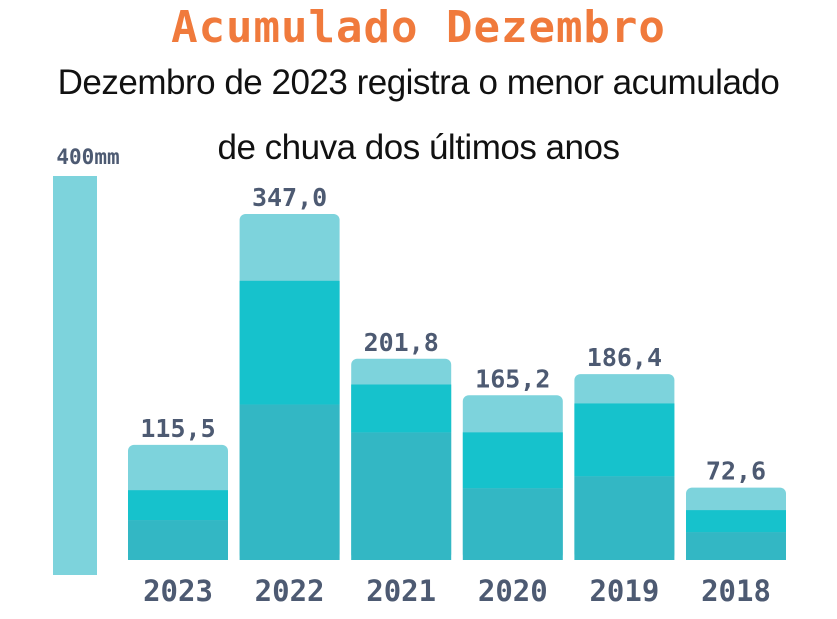  Describe the element at coordinates (290, 591) in the screenshot. I see `category-label-2022: 2022` at that location.